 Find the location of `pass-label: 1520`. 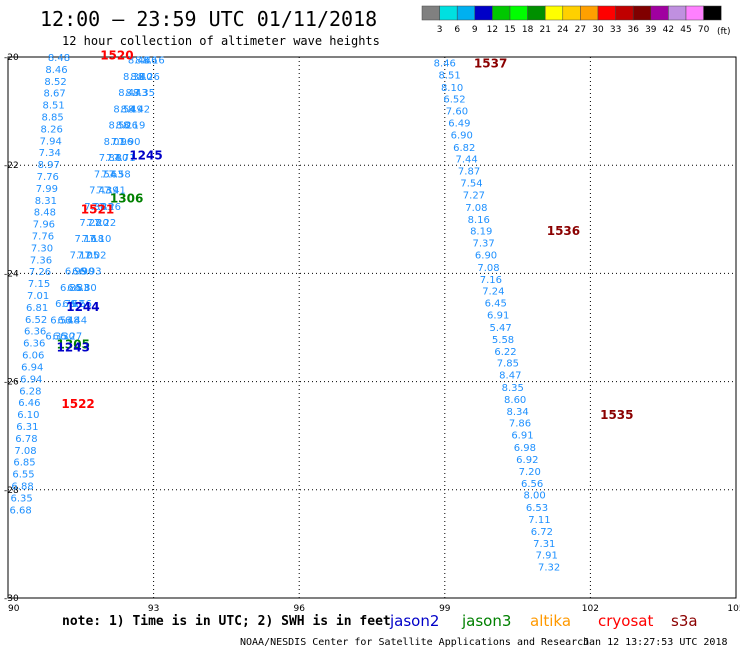

pass-label: 1520 is located at coordinates (116, 55).